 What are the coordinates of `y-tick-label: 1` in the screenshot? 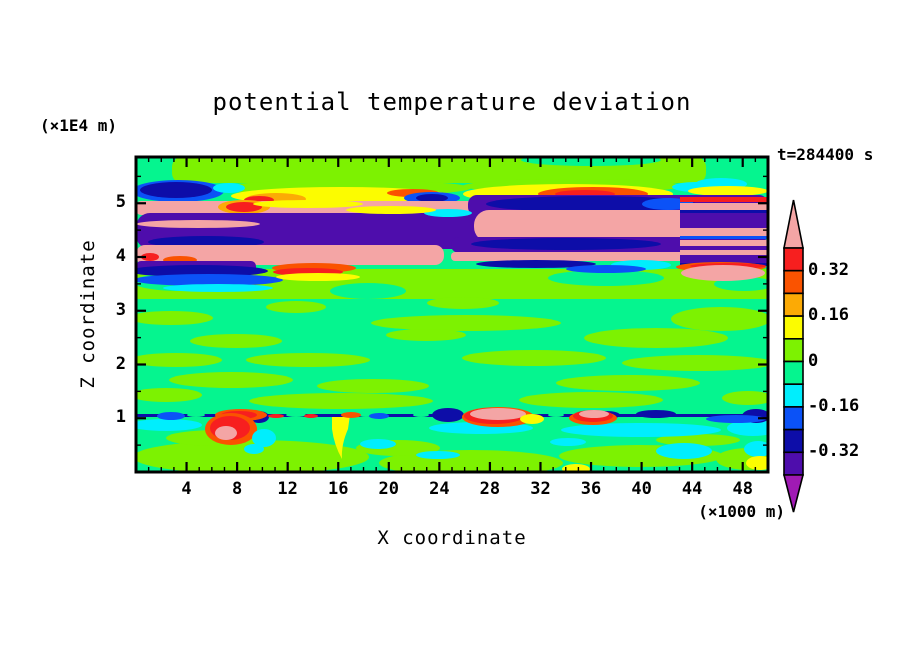 It's located at (120, 417).